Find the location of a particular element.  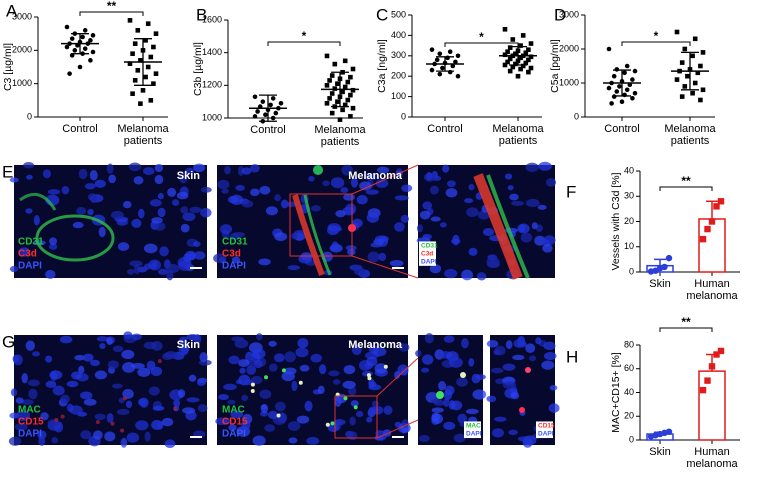

y-tick-label: 30 is located at coordinates (629, 196).